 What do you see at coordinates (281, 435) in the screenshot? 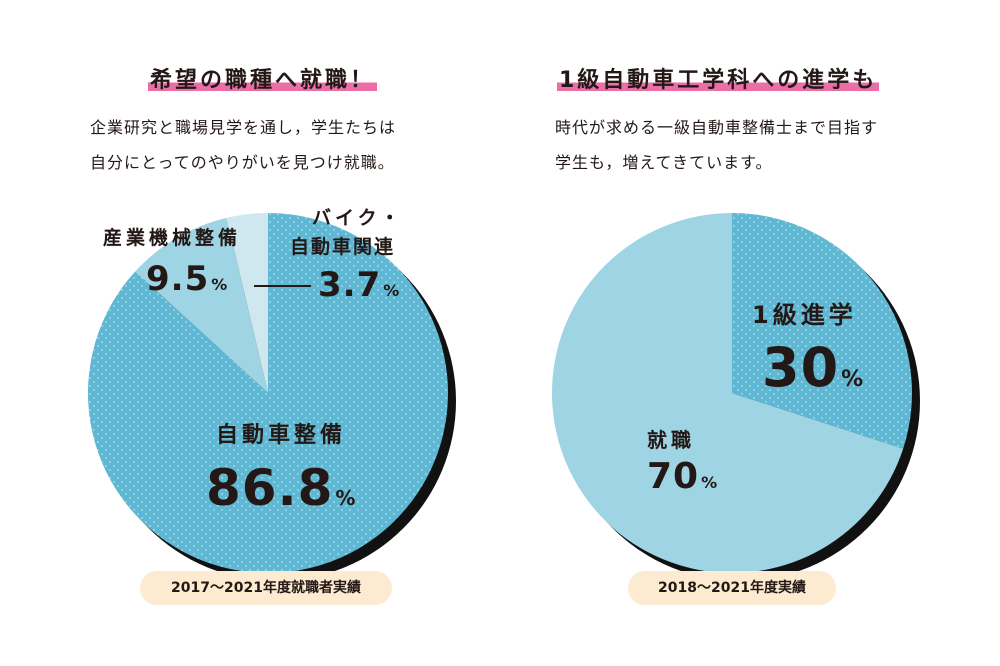
I see `auto-category-label: 自動車整備` at bounding box center [281, 435].